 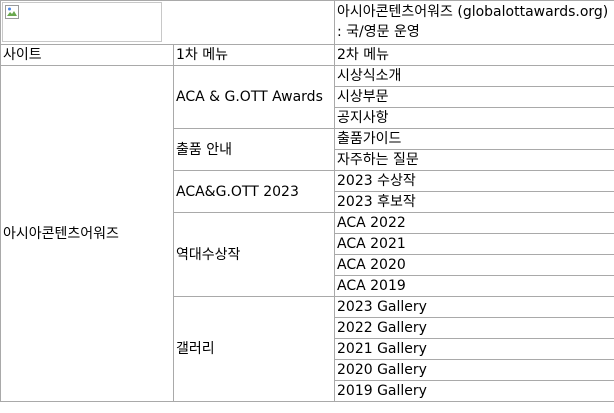 What do you see at coordinates (254, 55) in the screenshot?
I see `column-header: 1차 메뉴` at bounding box center [254, 55].